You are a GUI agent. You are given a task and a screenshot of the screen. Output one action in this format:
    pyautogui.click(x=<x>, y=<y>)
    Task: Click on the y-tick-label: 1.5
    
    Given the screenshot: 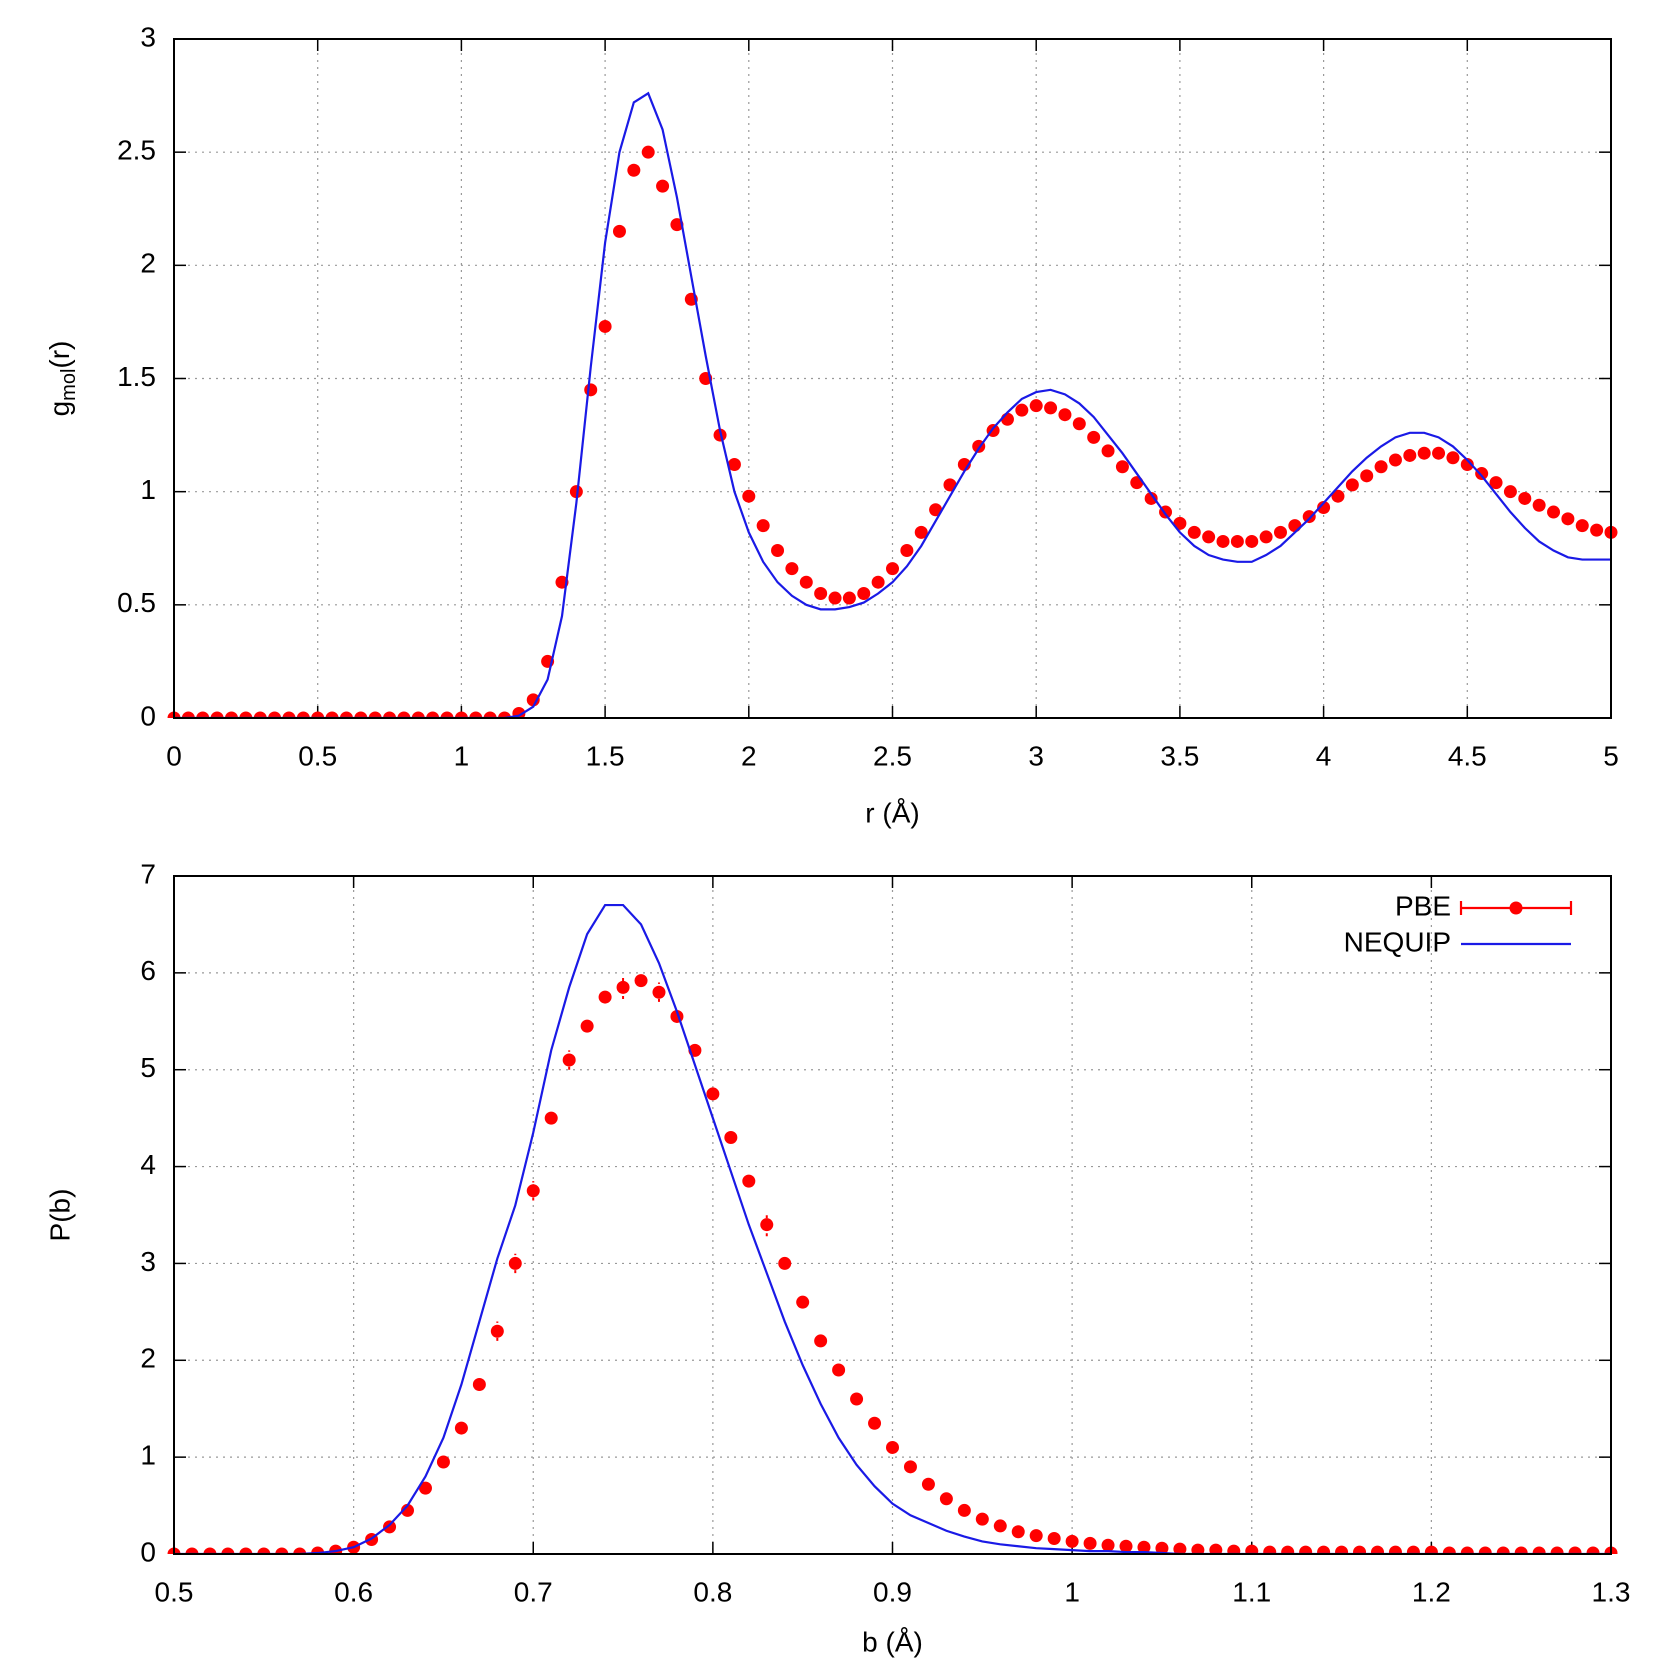 What is the action you would take?
    pyautogui.click(x=136, y=376)
    